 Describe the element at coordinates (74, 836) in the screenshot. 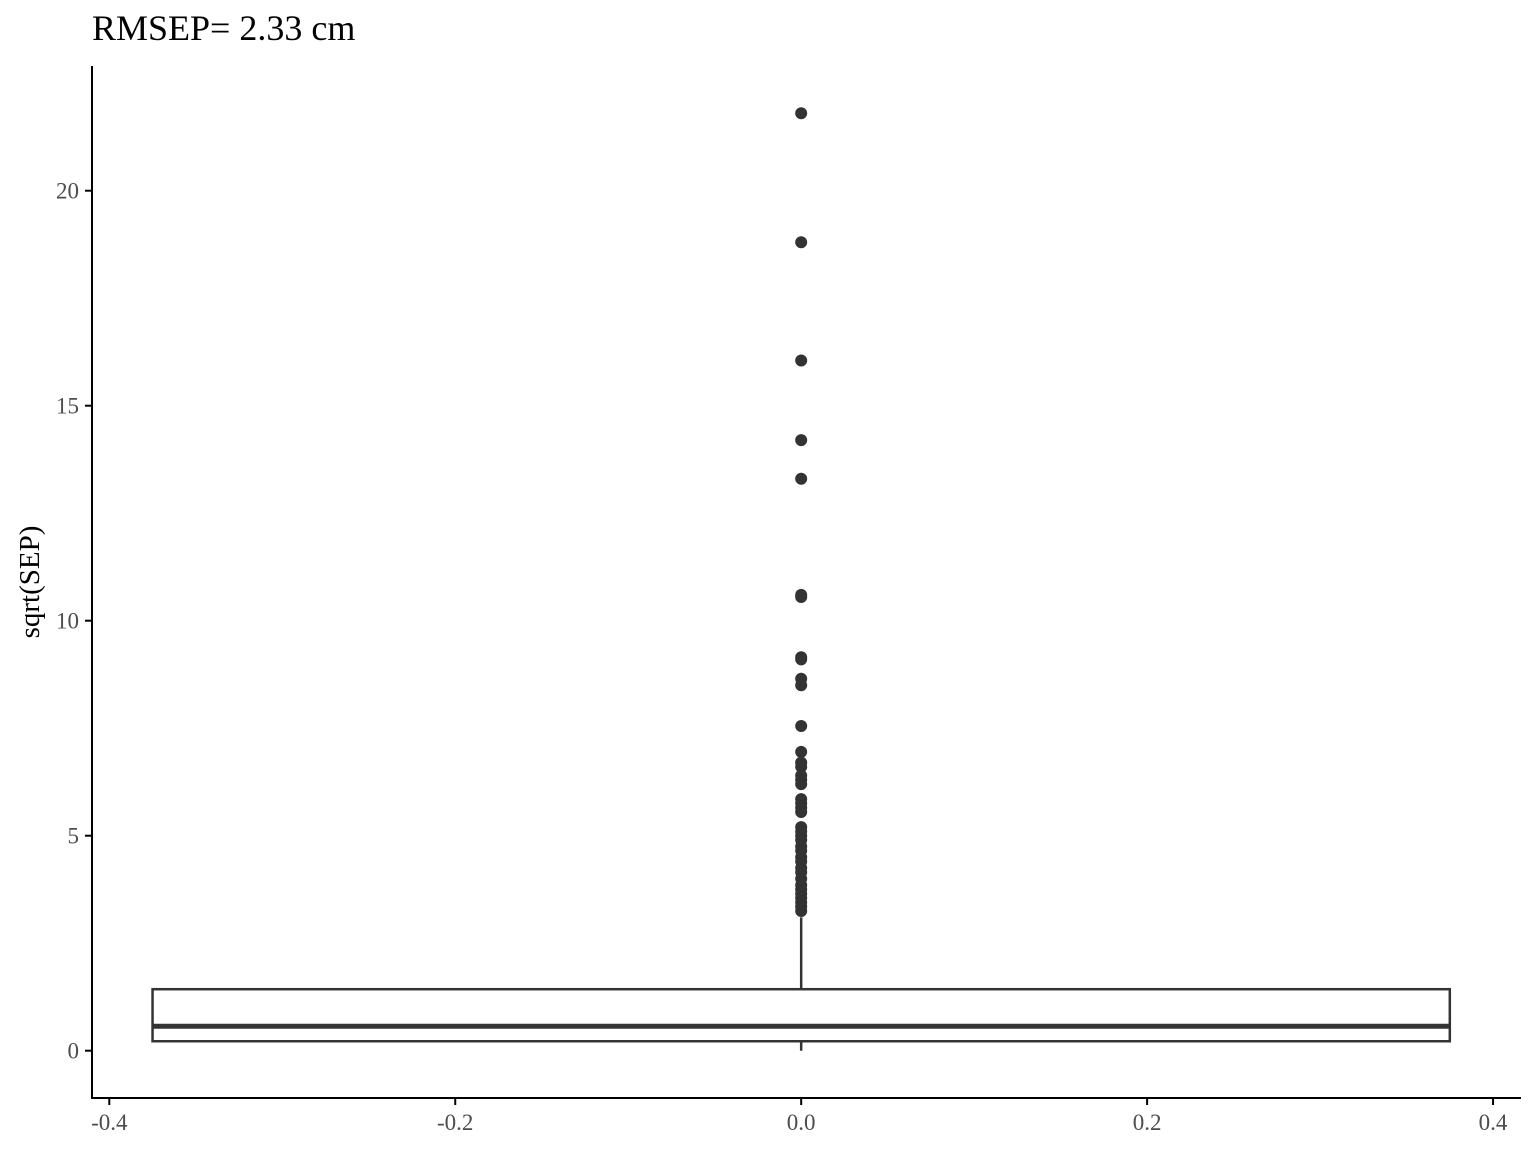

I see `y-tick-label: 5` at that location.